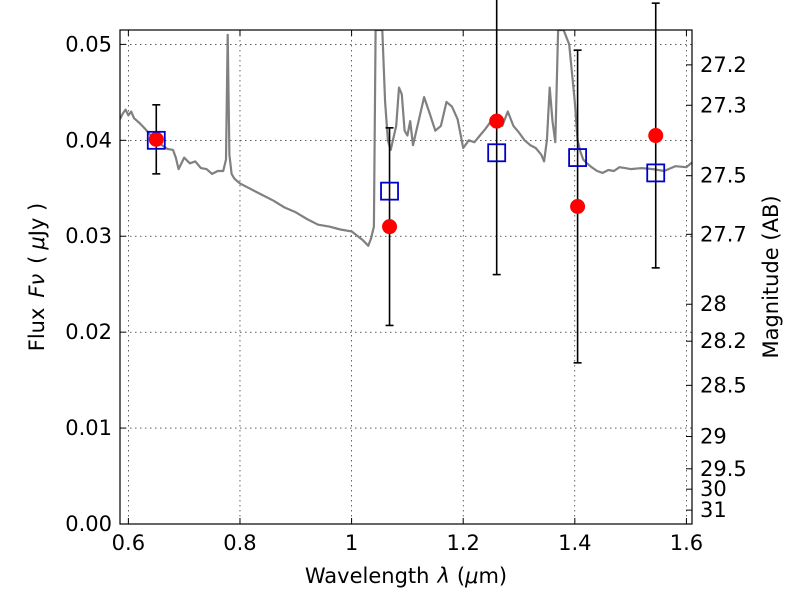  What do you see at coordinates (37, 286) in the screenshot?
I see `y-axis-symbol: Fν` at bounding box center [37, 286].